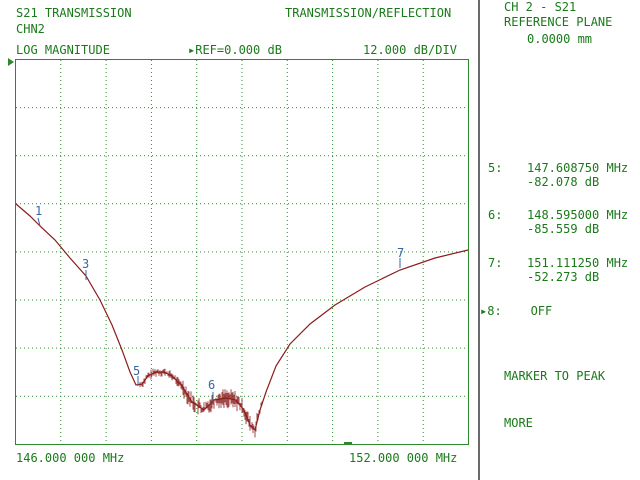 This screenshot has height=480, width=640. What do you see at coordinates (558, 22) in the screenshot?
I see `panel-reference-plane-label: REFERENCE PLANE` at bounding box center [558, 22].